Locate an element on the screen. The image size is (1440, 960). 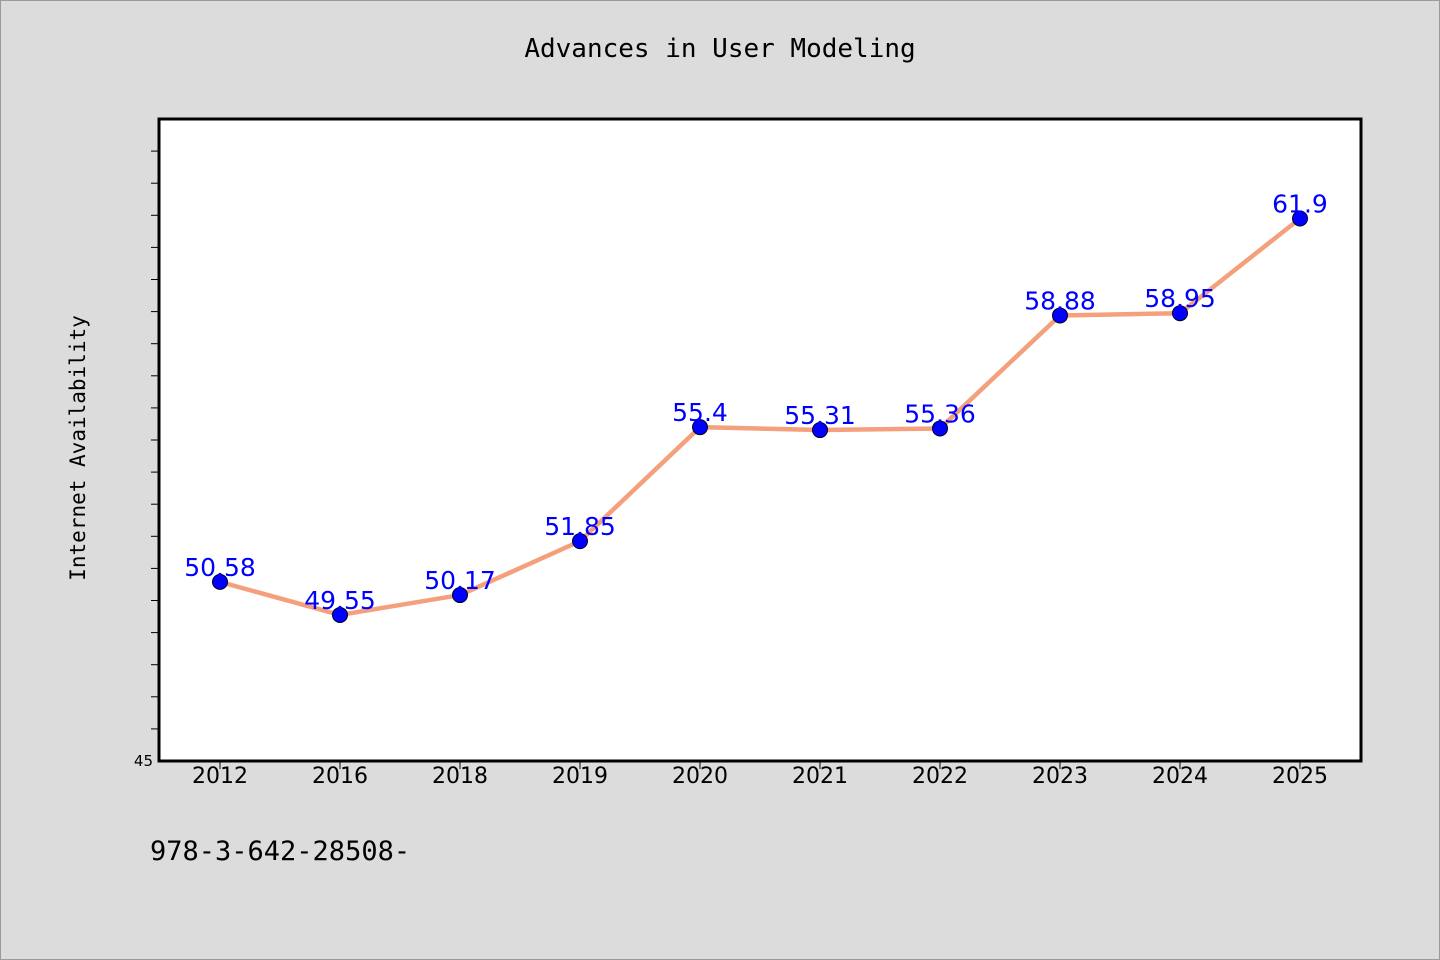
x-tick-label: 2021 is located at coordinates (820, 776).